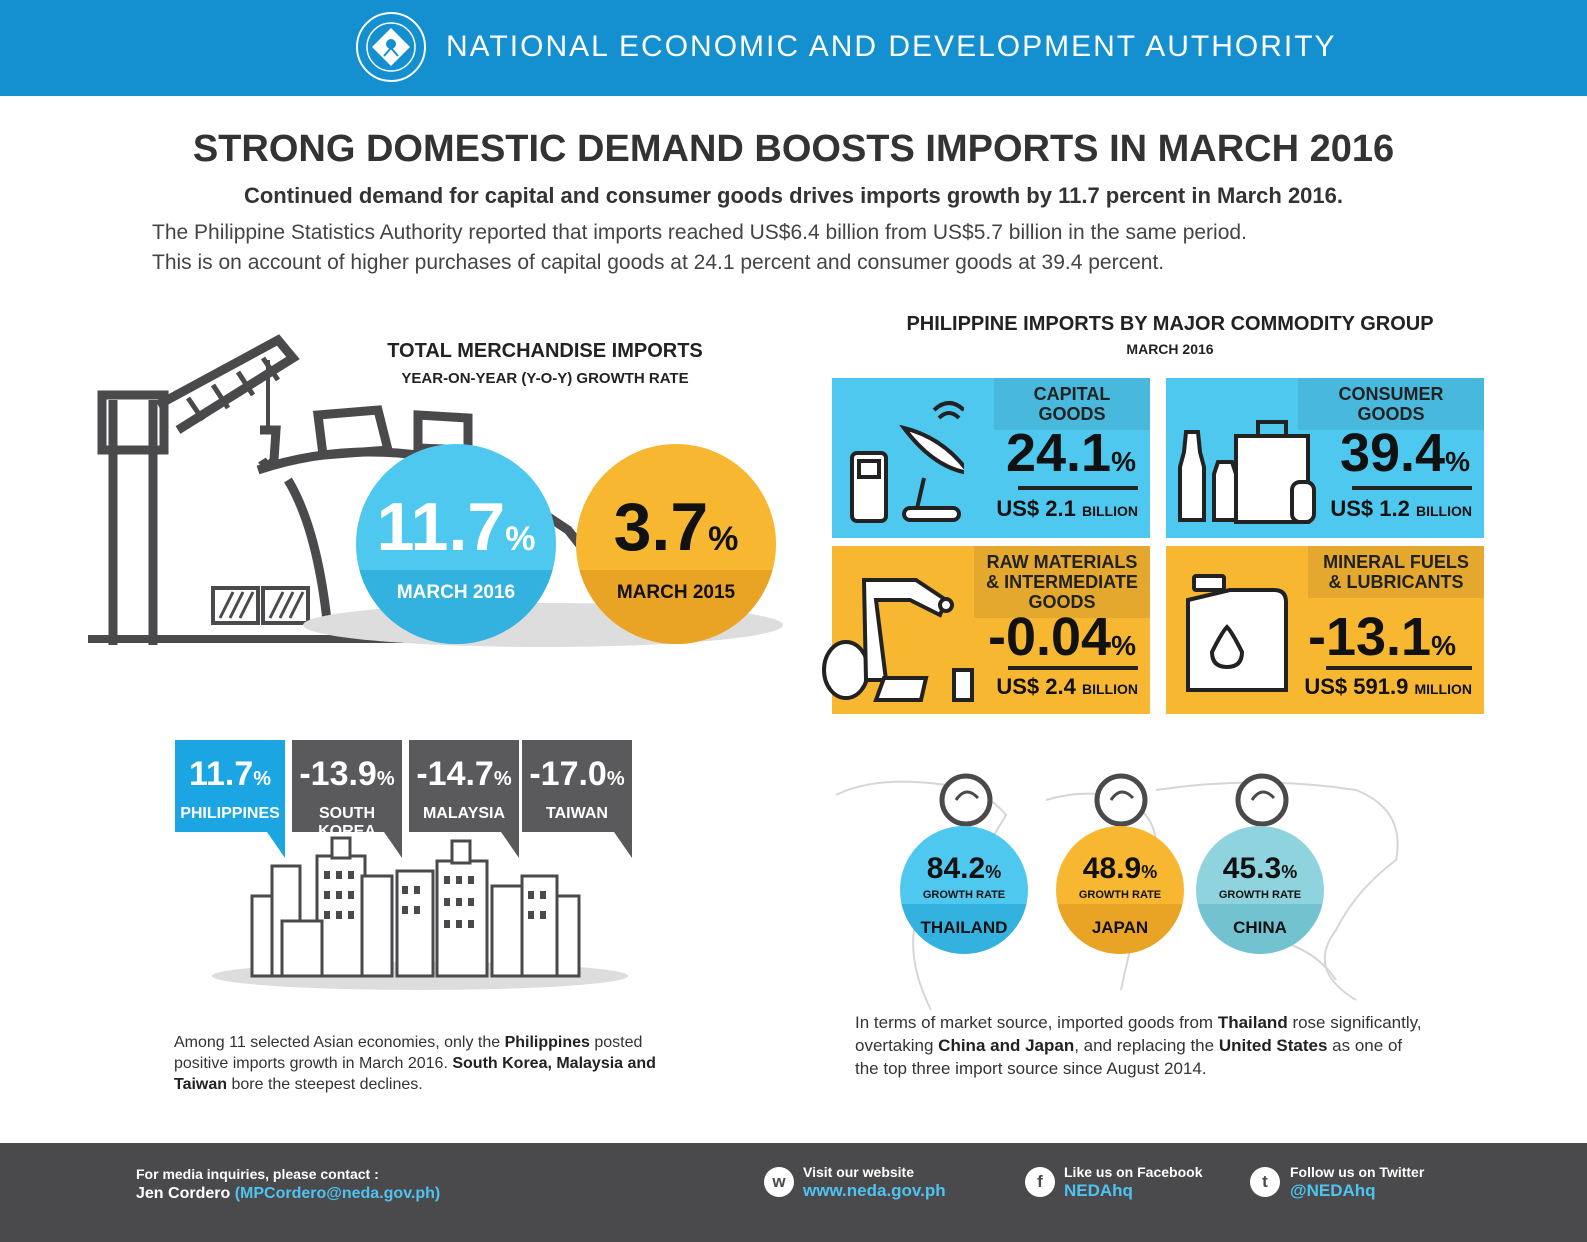  What do you see at coordinates (676, 592) in the screenshot?
I see `growth-label: MARCH 2015` at bounding box center [676, 592].